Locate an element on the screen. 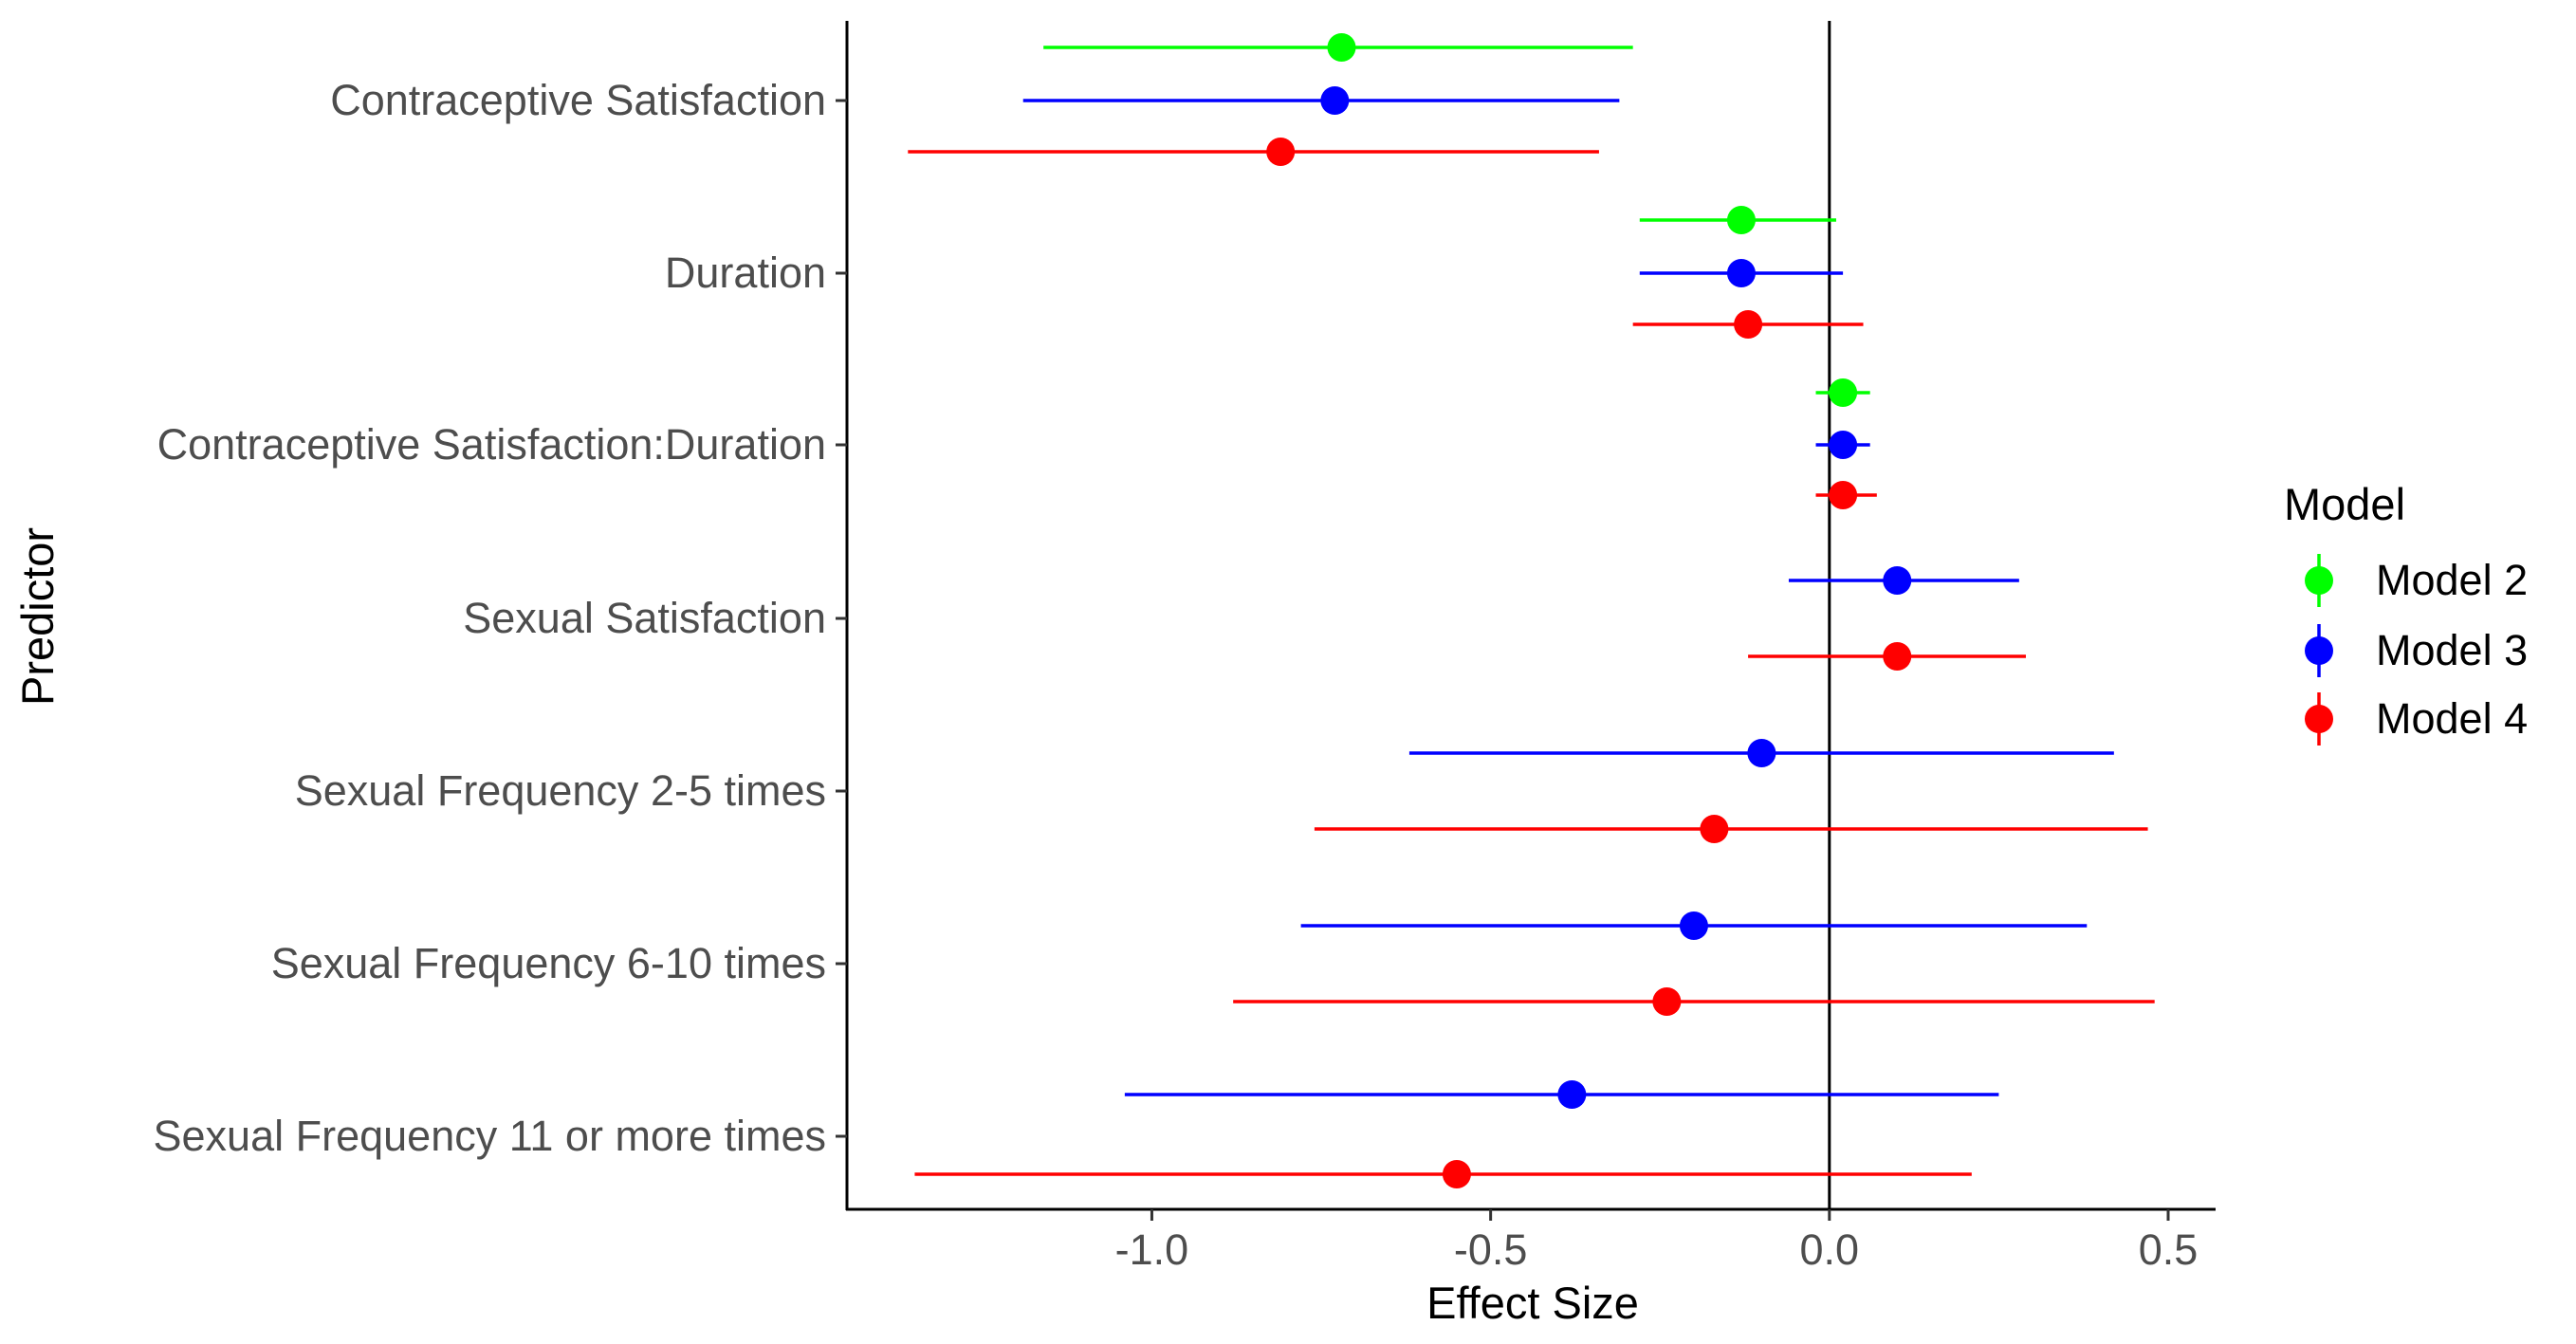 This screenshot has height=1344, width=2576. y-tick-label: Contraceptive Satisfaction:Duration is located at coordinates (491, 445).